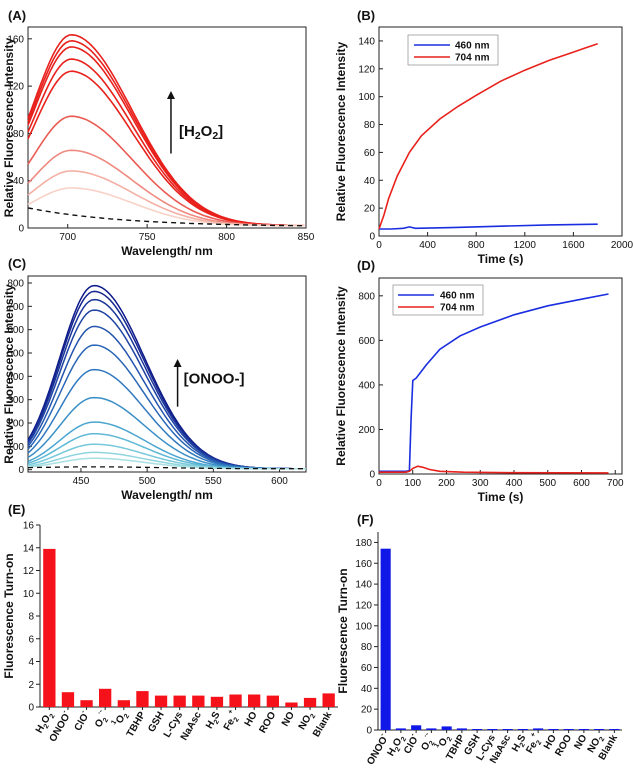  What do you see at coordinates (363, 543) in the screenshot?
I see `y-tick-label: 180` at bounding box center [363, 543].